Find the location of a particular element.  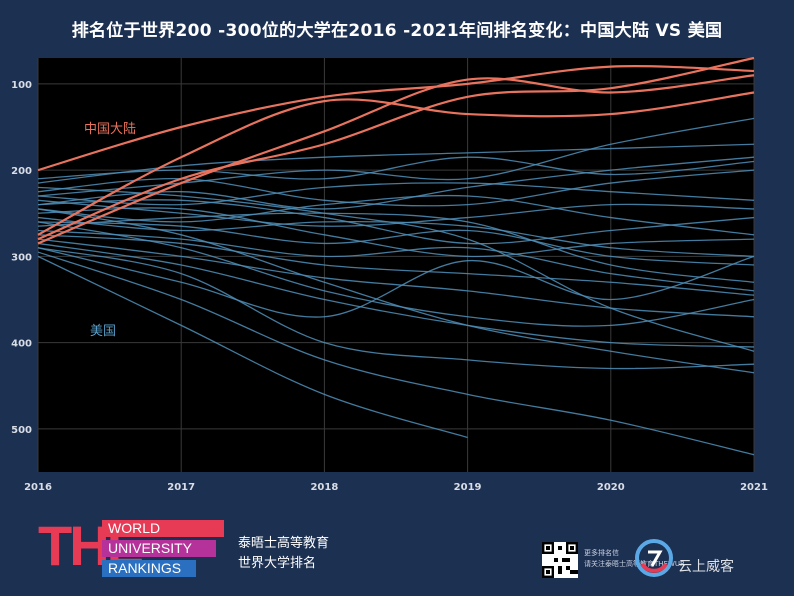

y-tick-label: 300 is located at coordinates (21, 257).